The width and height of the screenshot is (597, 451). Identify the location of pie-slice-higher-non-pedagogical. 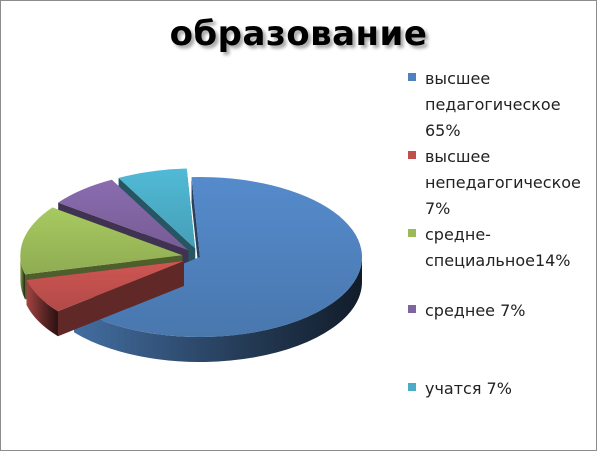
(105, 298).